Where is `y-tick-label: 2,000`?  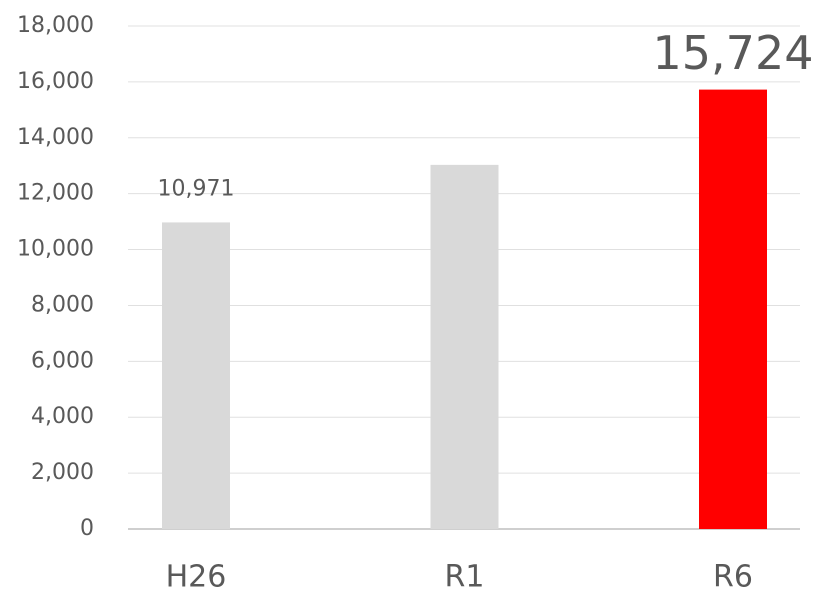 y-tick-label: 2,000 is located at coordinates (62, 472).